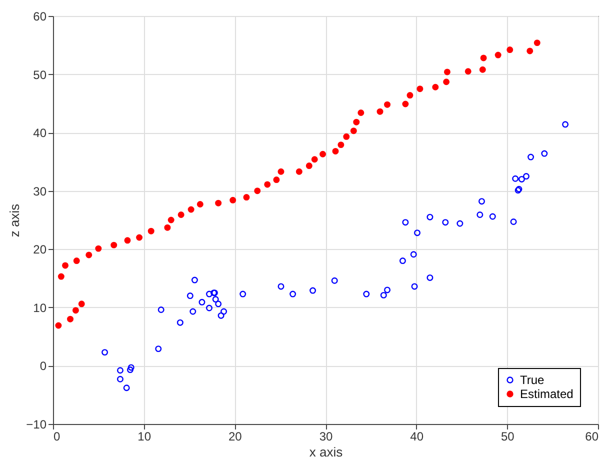  I want to click on y-tick-label: 10, so click(40, 307).